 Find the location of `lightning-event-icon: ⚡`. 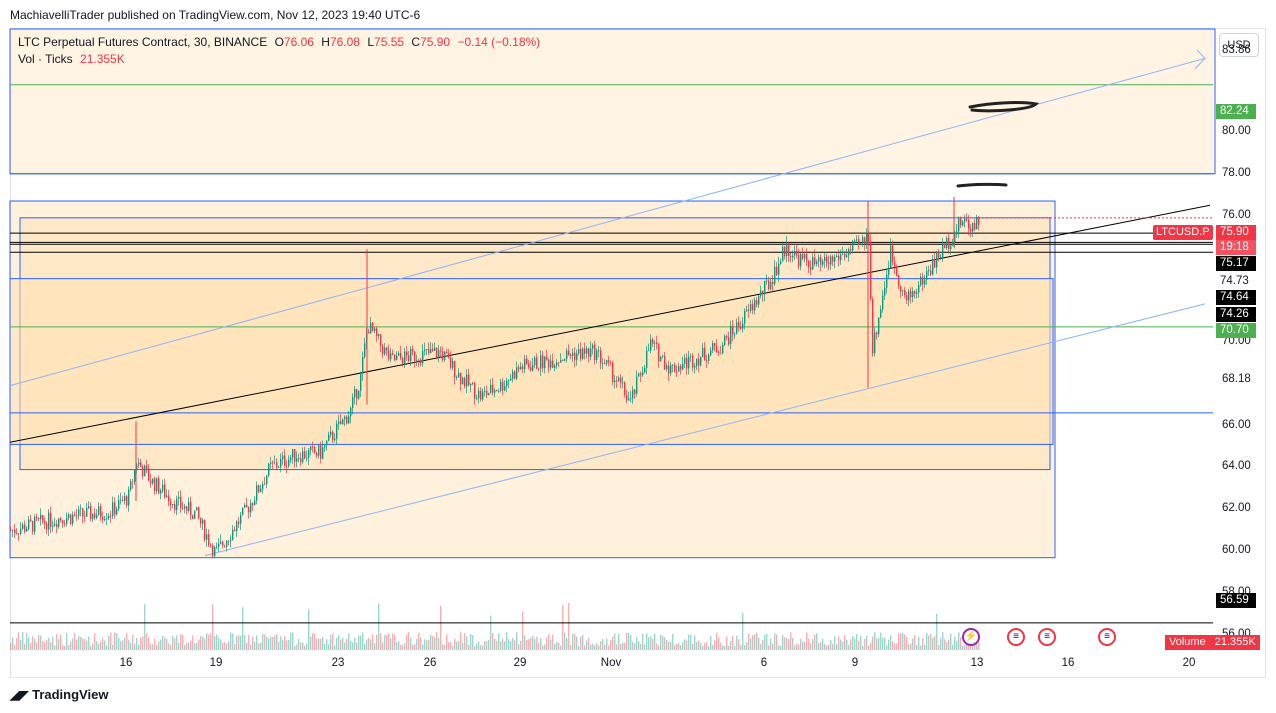

lightning-event-icon: ⚡ is located at coordinates (971, 637).